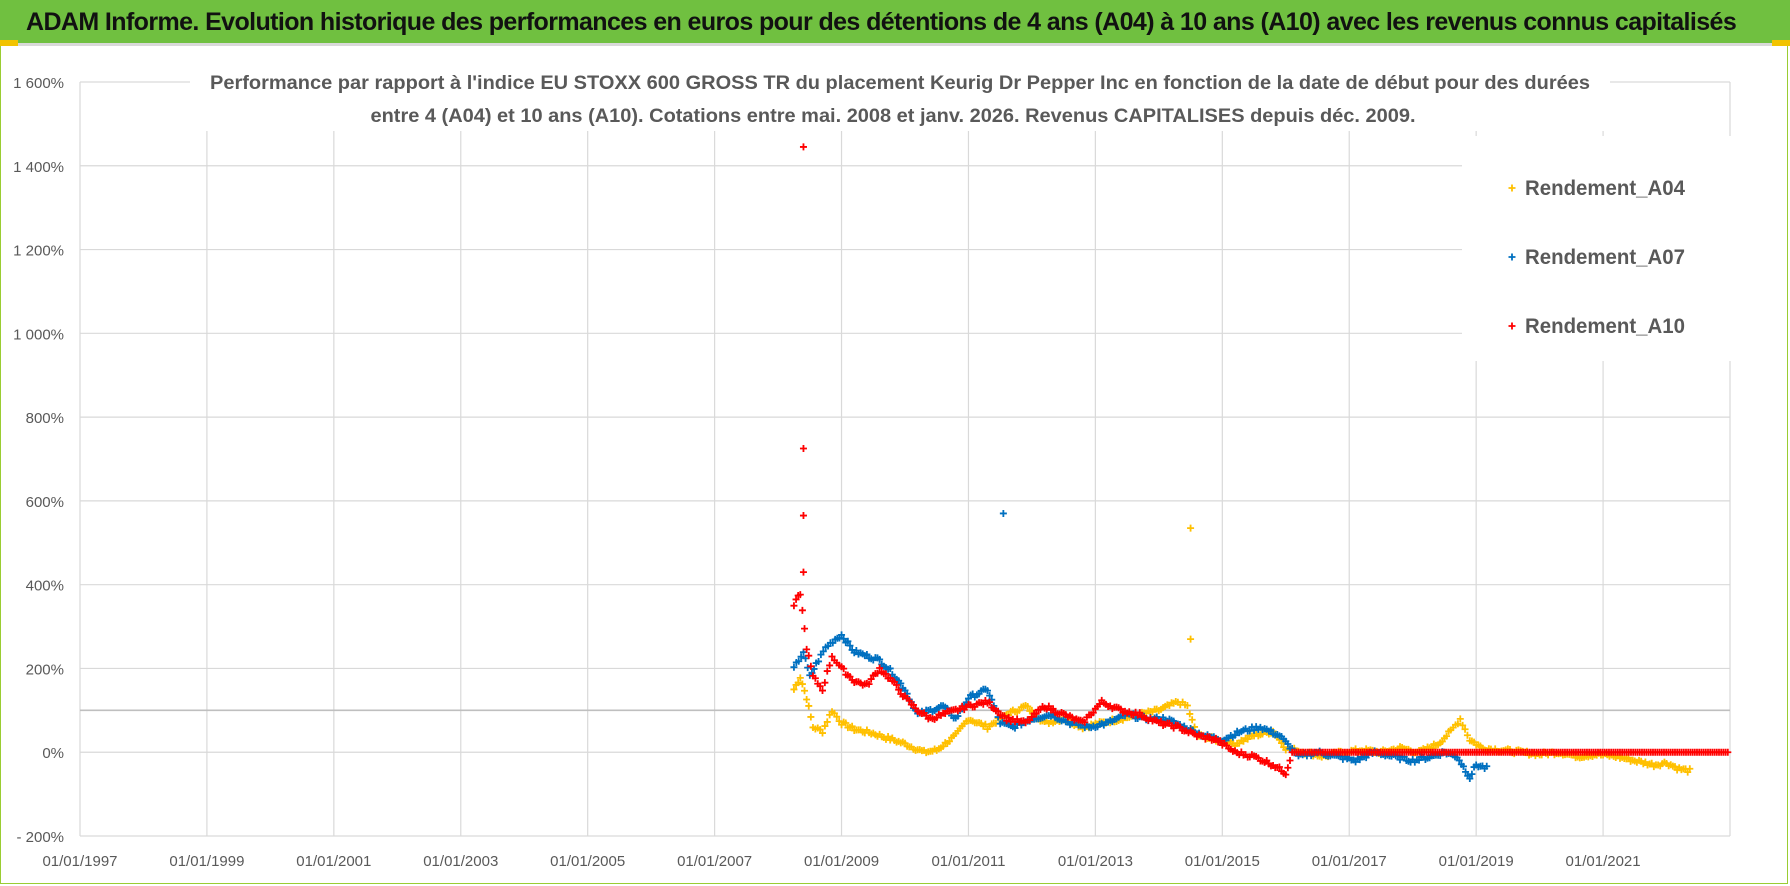 This screenshot has height=886, width=1790. What do you see at coordinates (587, 861) in the screenshot?
I see `x-tick-label: 01/01/2005` at bounding box center [587, 861].